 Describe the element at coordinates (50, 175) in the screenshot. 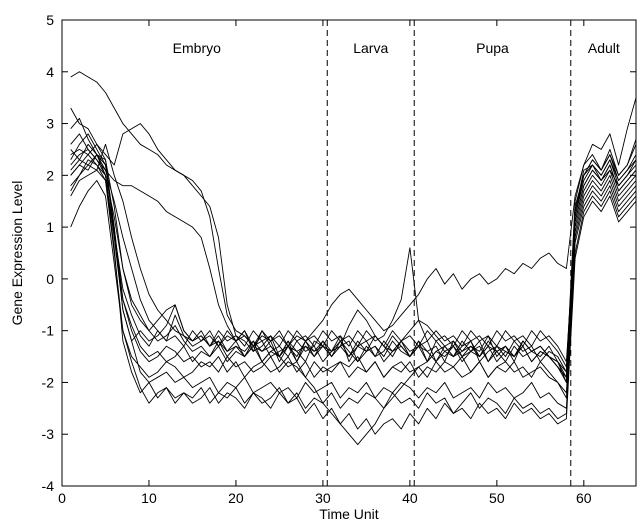

I see `y-tick-label: 2` at that location.